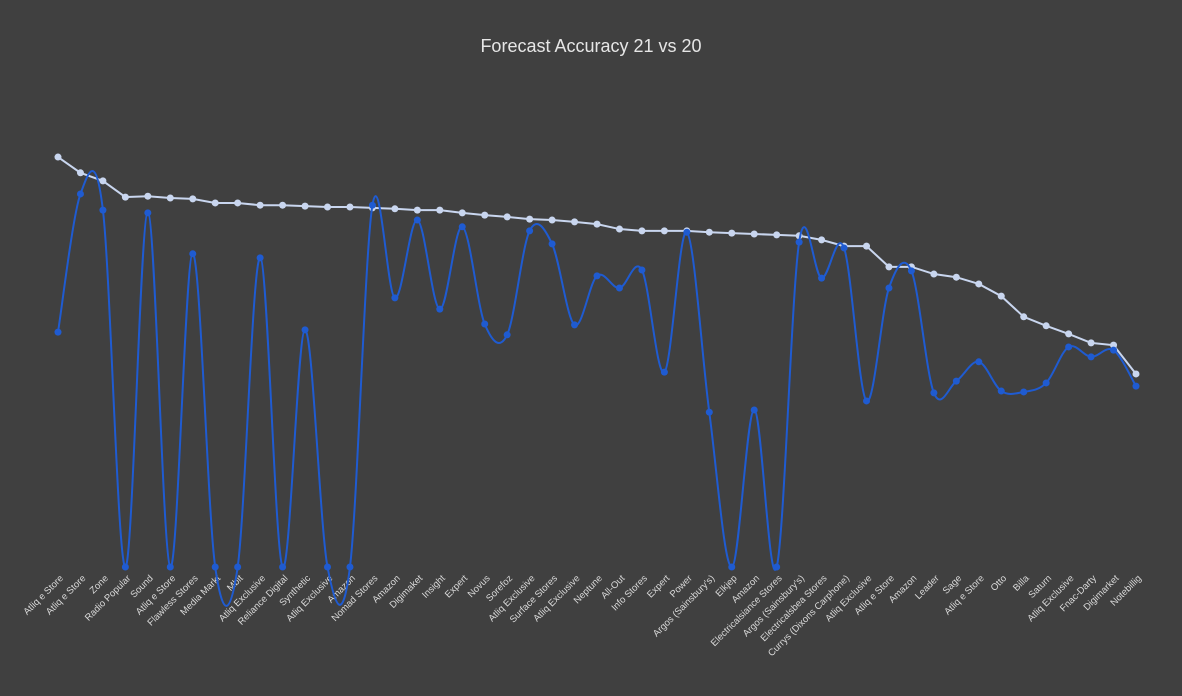 This screenshot has height=696, width=1182. What do you see at coordinates (434, 587) in the screenshot?
I see `x-tick-label: Insight` at bounding box center [434, 587].